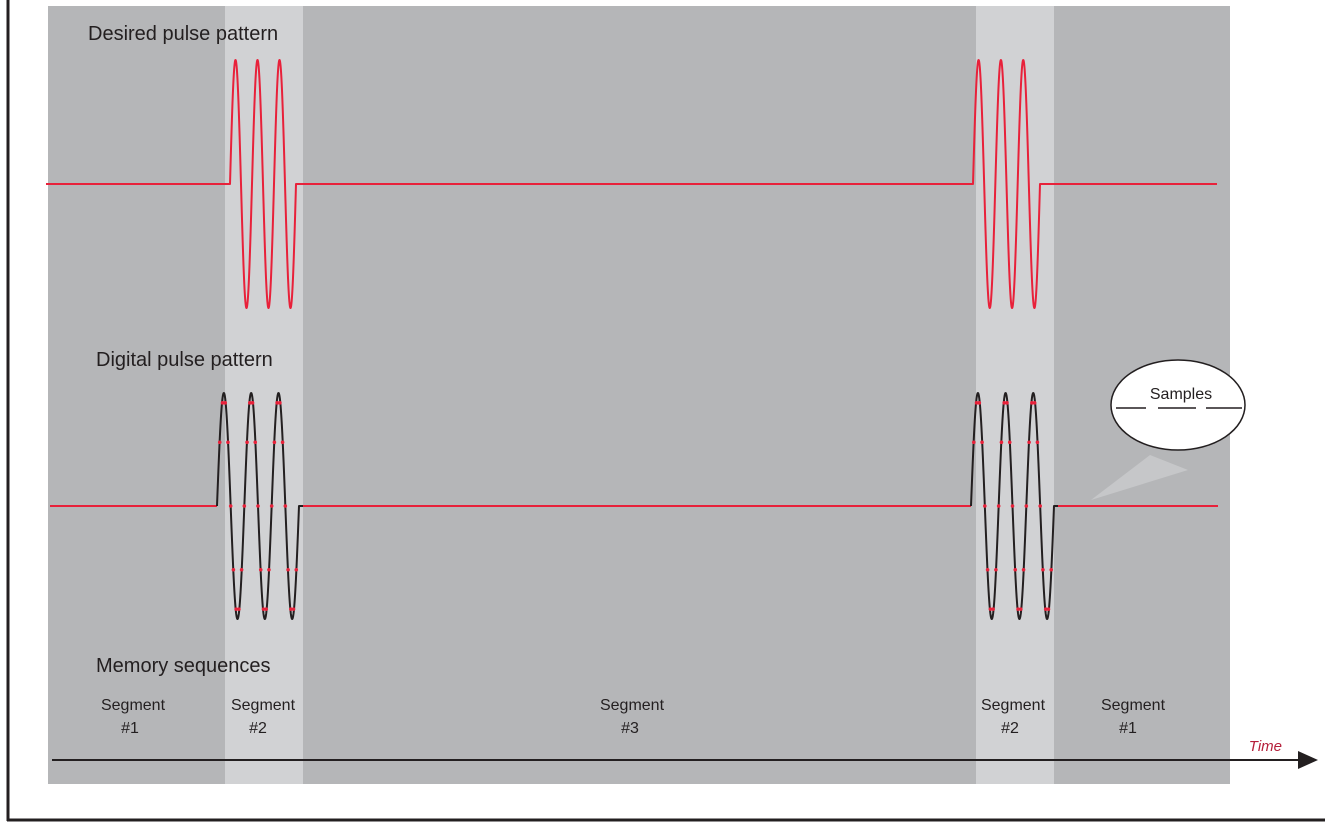 This screenshot has width=1325, height=834. Describe the element at coordinates (258, 728) in the screenshot. I see `segment-label-2-number: #2` at that location.